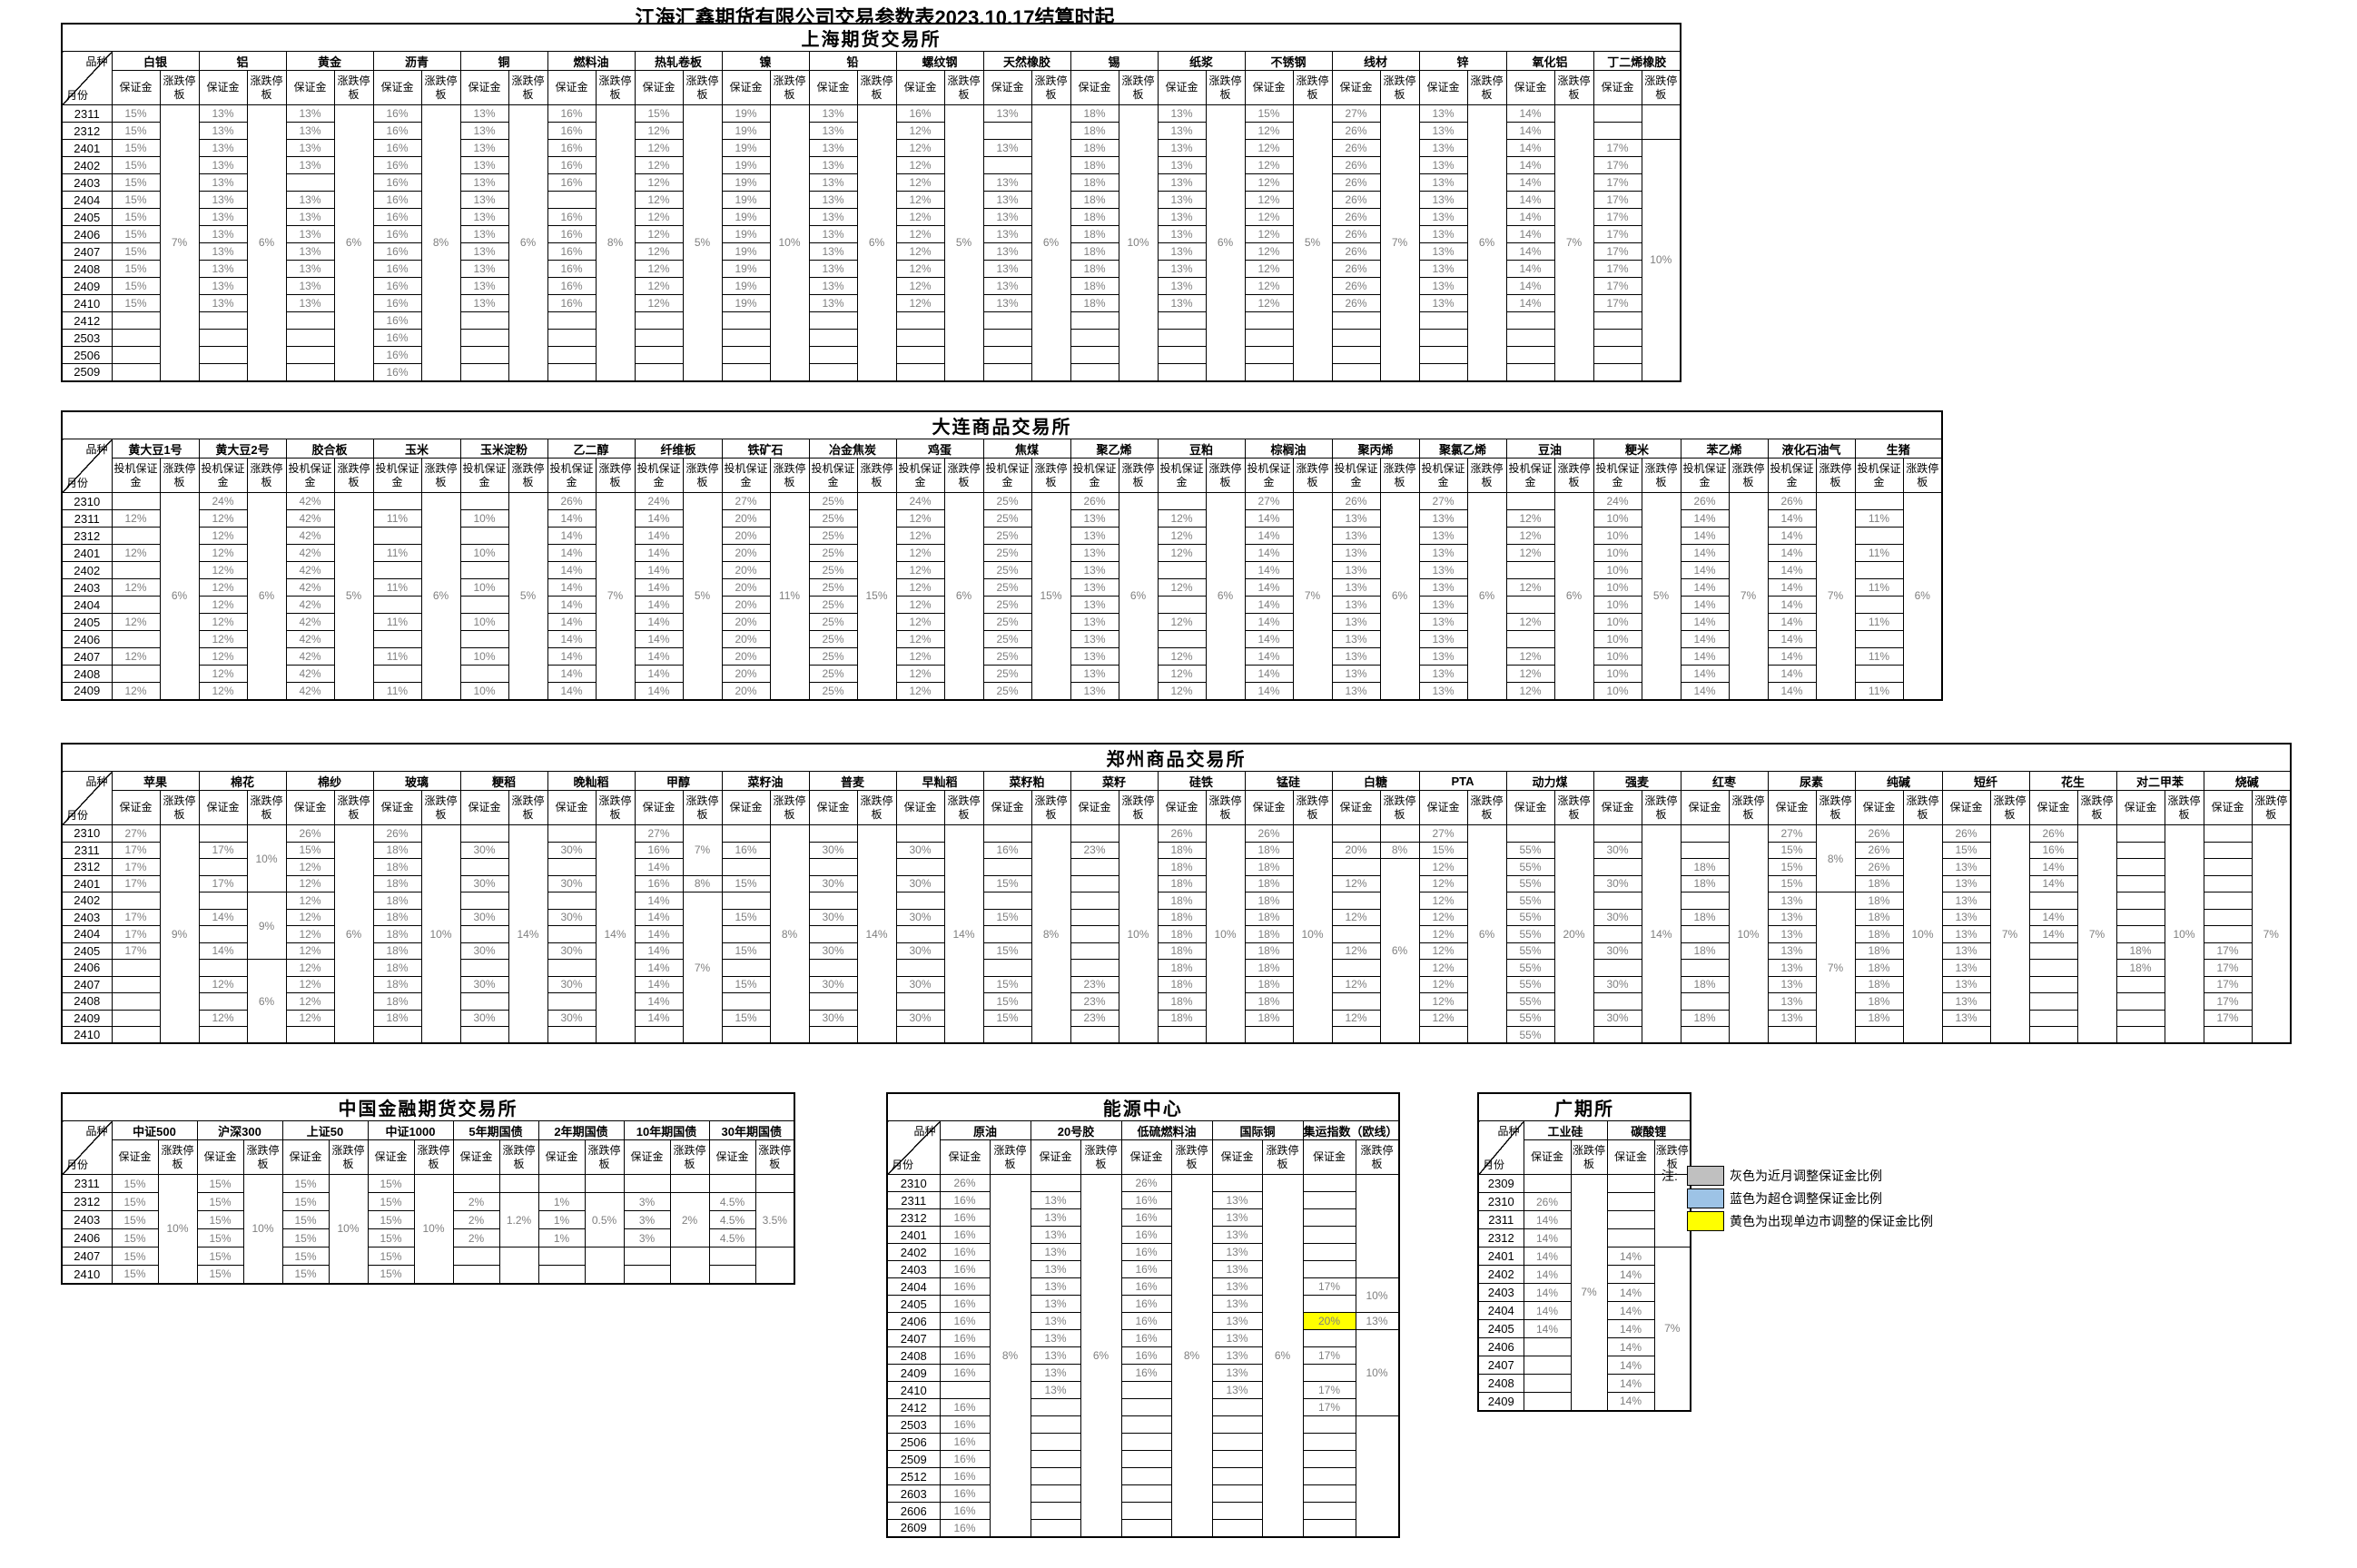 The image size is (2357, 1568). What do you see at coordinates (833, 917) in the screenshot?
I see `margin-cell: 30%` at bounding box center [833, 917].